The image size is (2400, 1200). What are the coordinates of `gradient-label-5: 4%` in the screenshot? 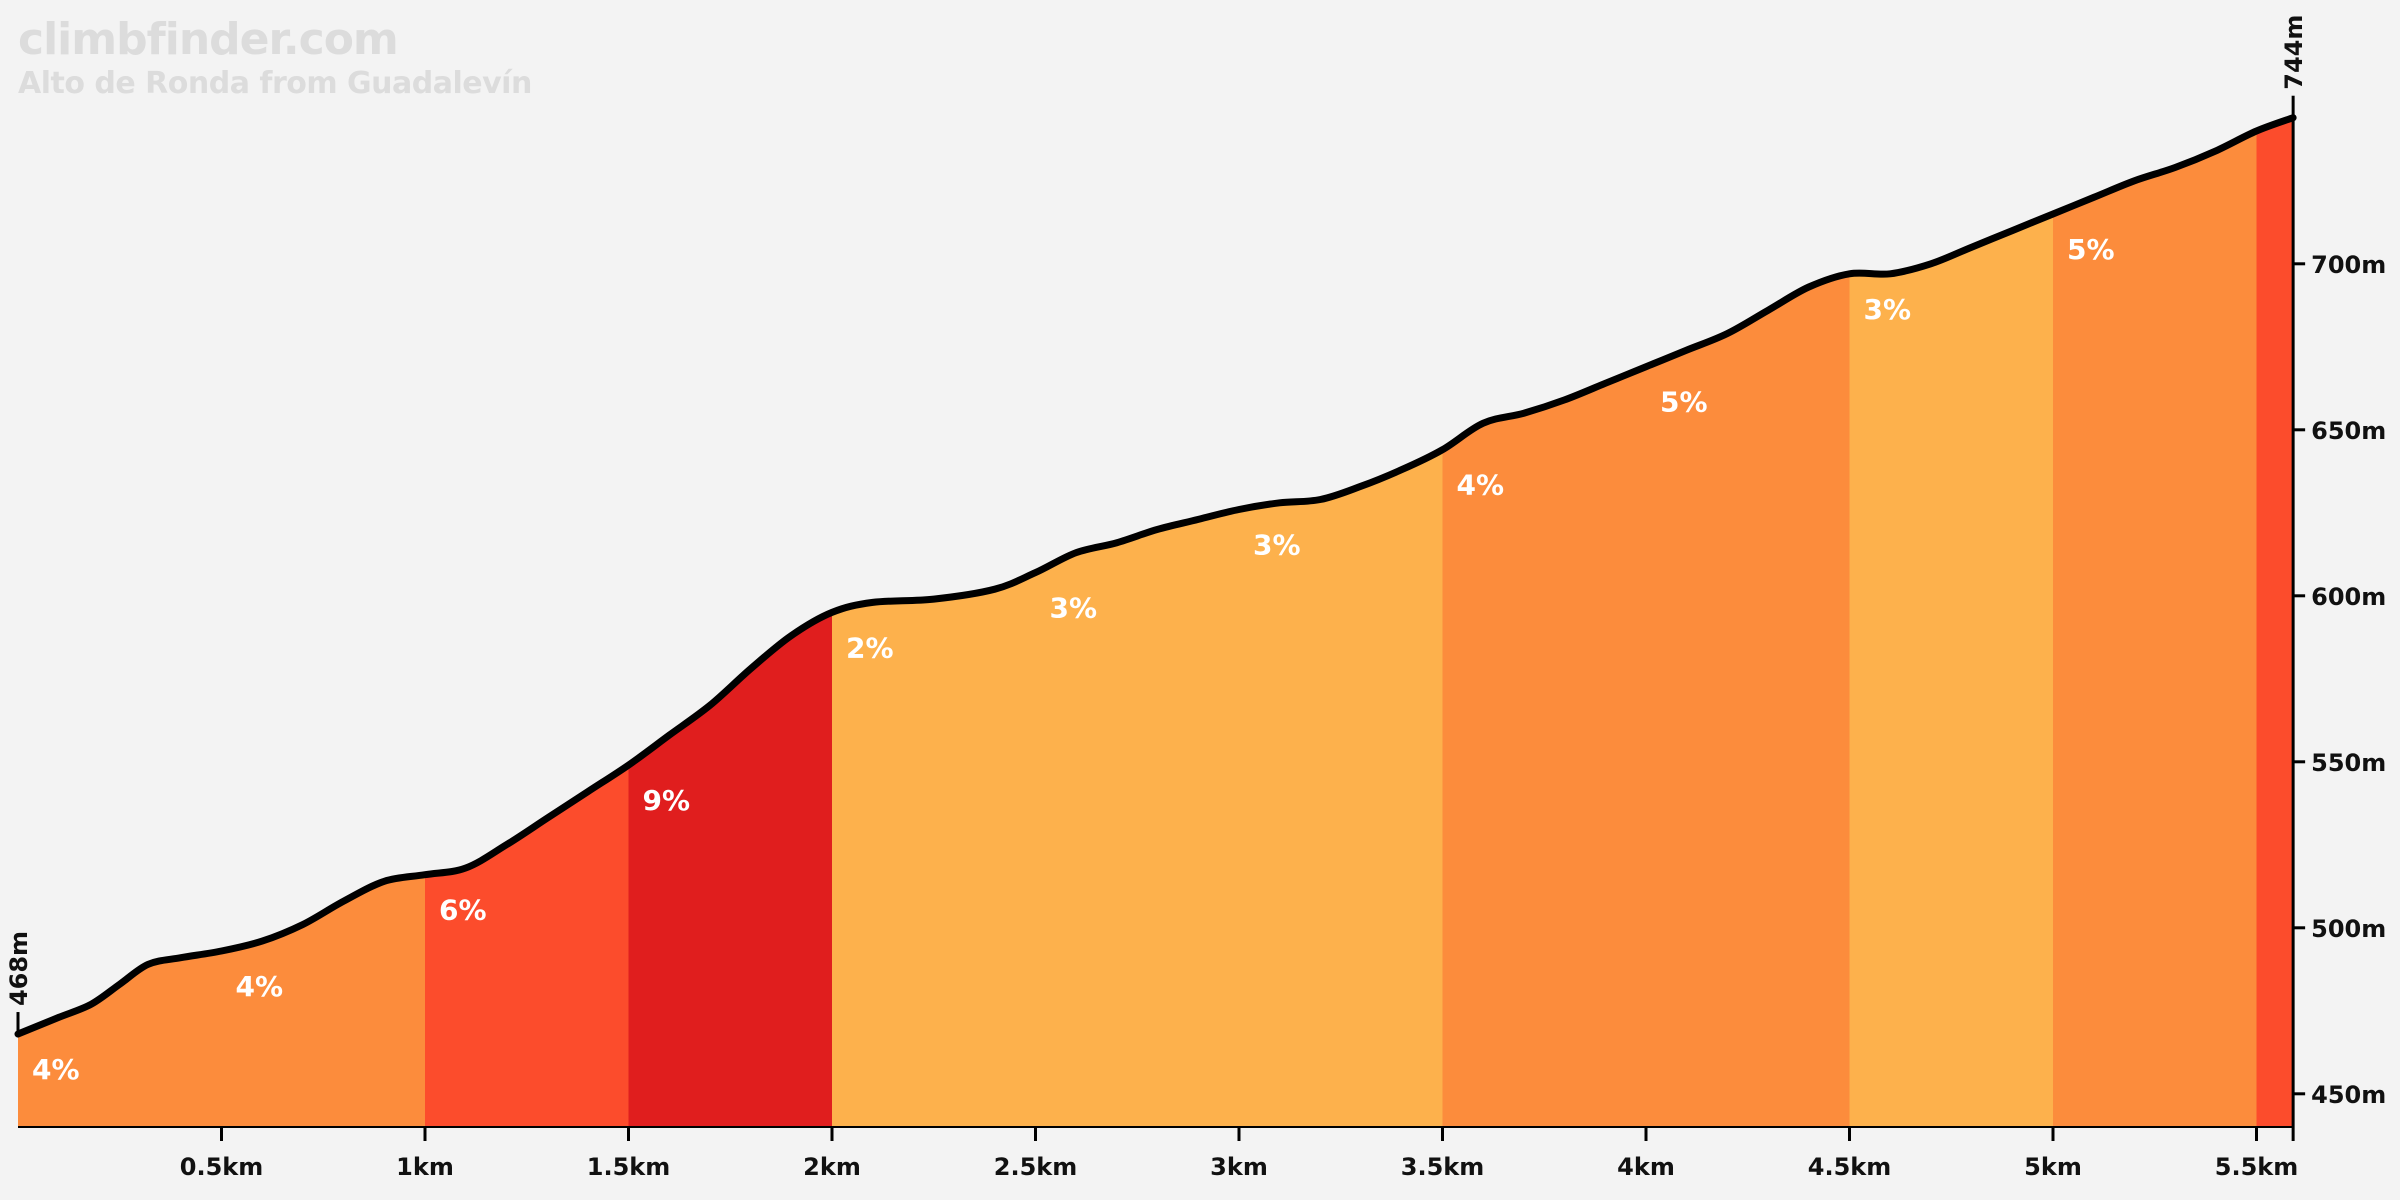 It's located at (1481, 485).